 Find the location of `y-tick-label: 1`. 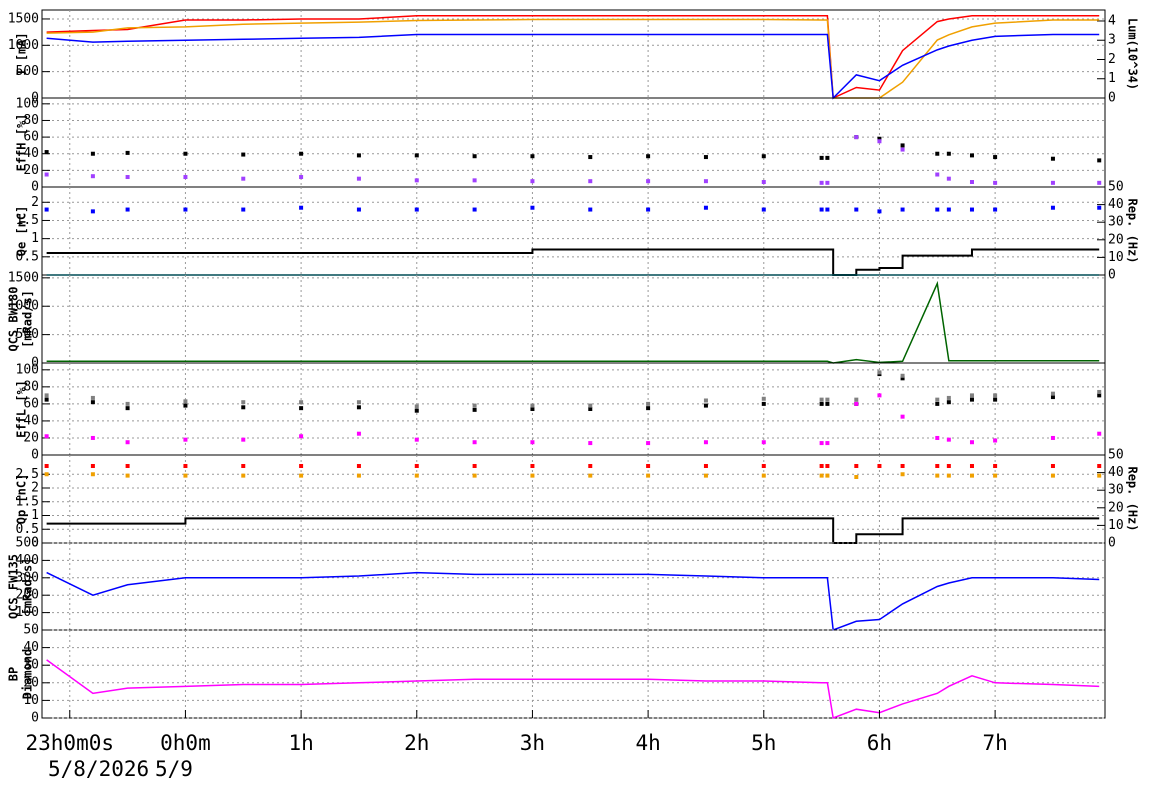

y-tick-label: 1 is located at coordinates (35, 238).